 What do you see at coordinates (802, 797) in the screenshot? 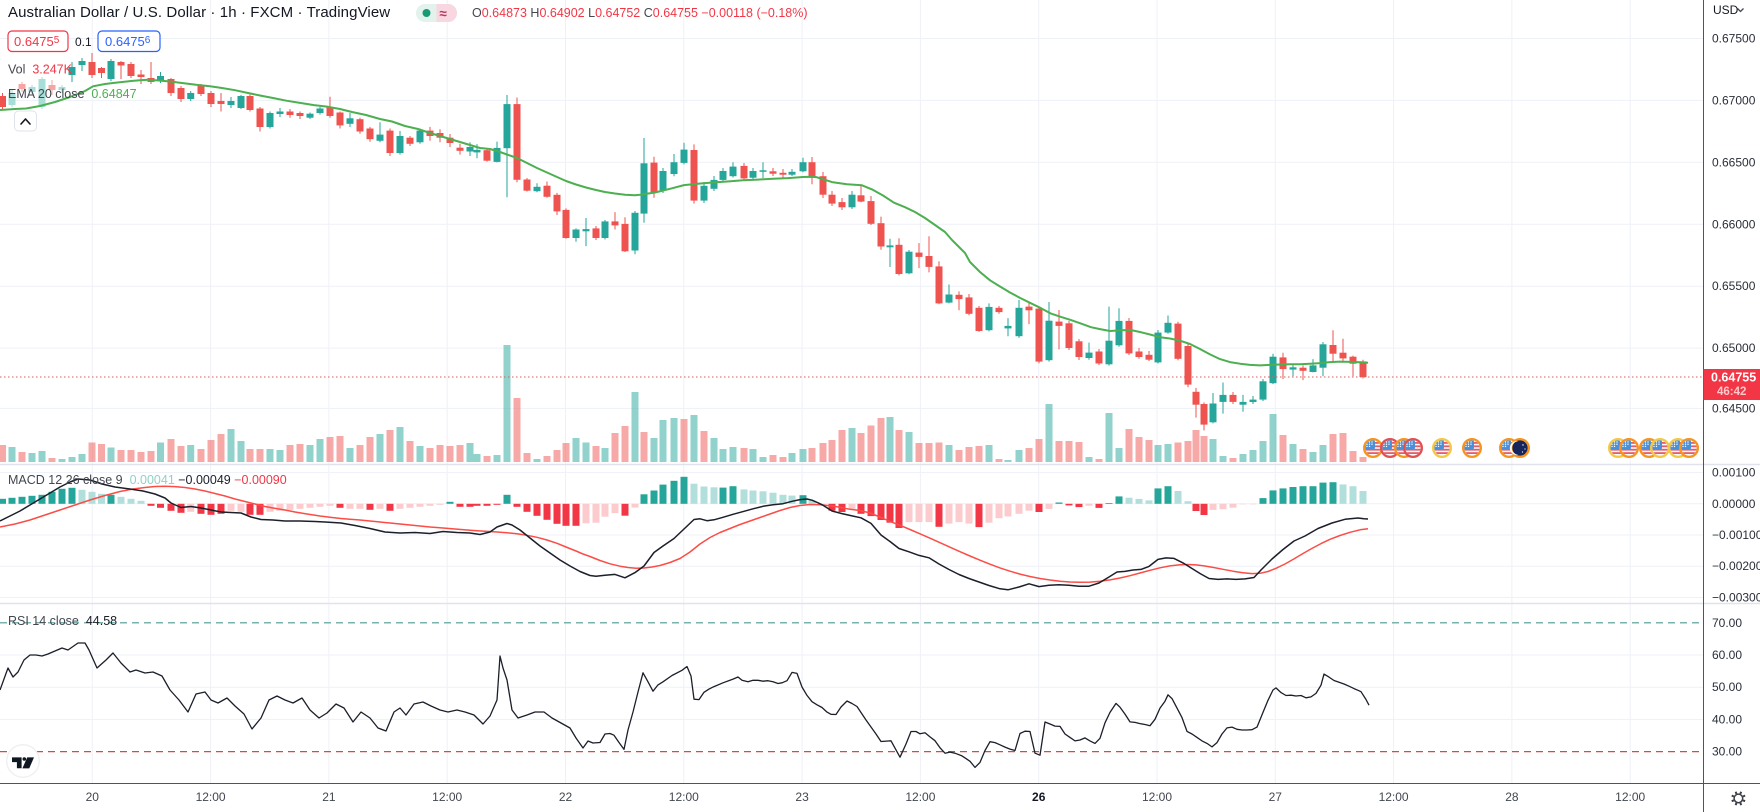
I see `svg-text: 23` at bounding box center [802, 797].